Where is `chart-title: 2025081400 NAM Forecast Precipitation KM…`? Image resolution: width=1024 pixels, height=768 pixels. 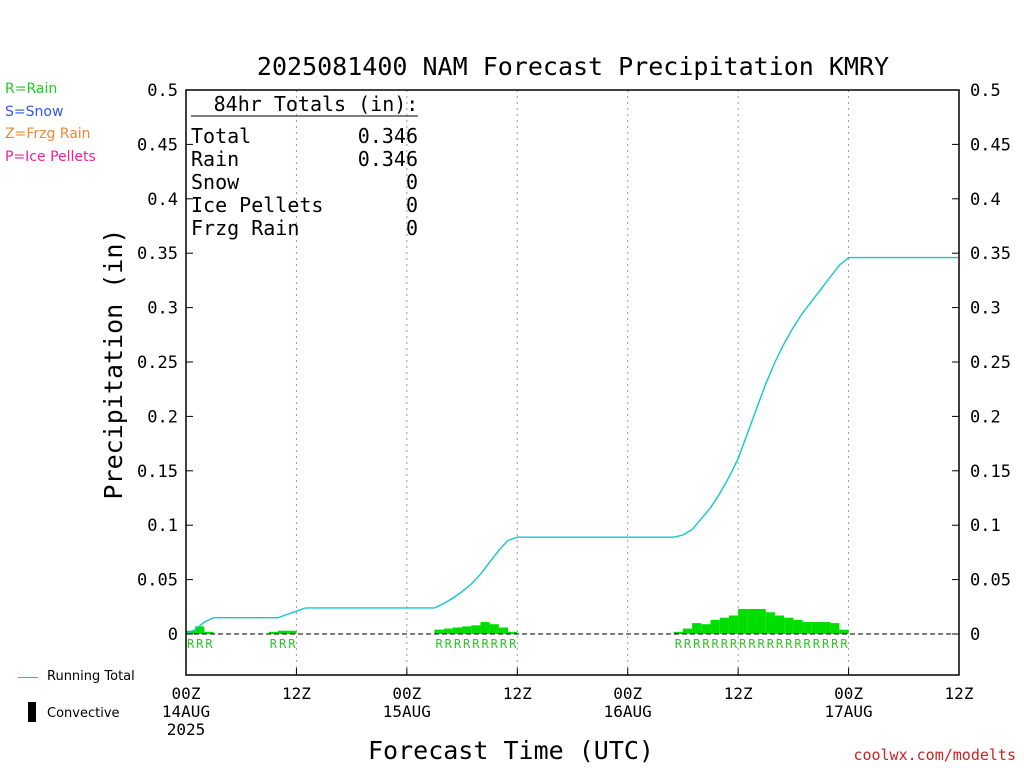
chart-title: 2025081400 NAM Forecast Precipitation KM… is located at coordinates (573, 66).